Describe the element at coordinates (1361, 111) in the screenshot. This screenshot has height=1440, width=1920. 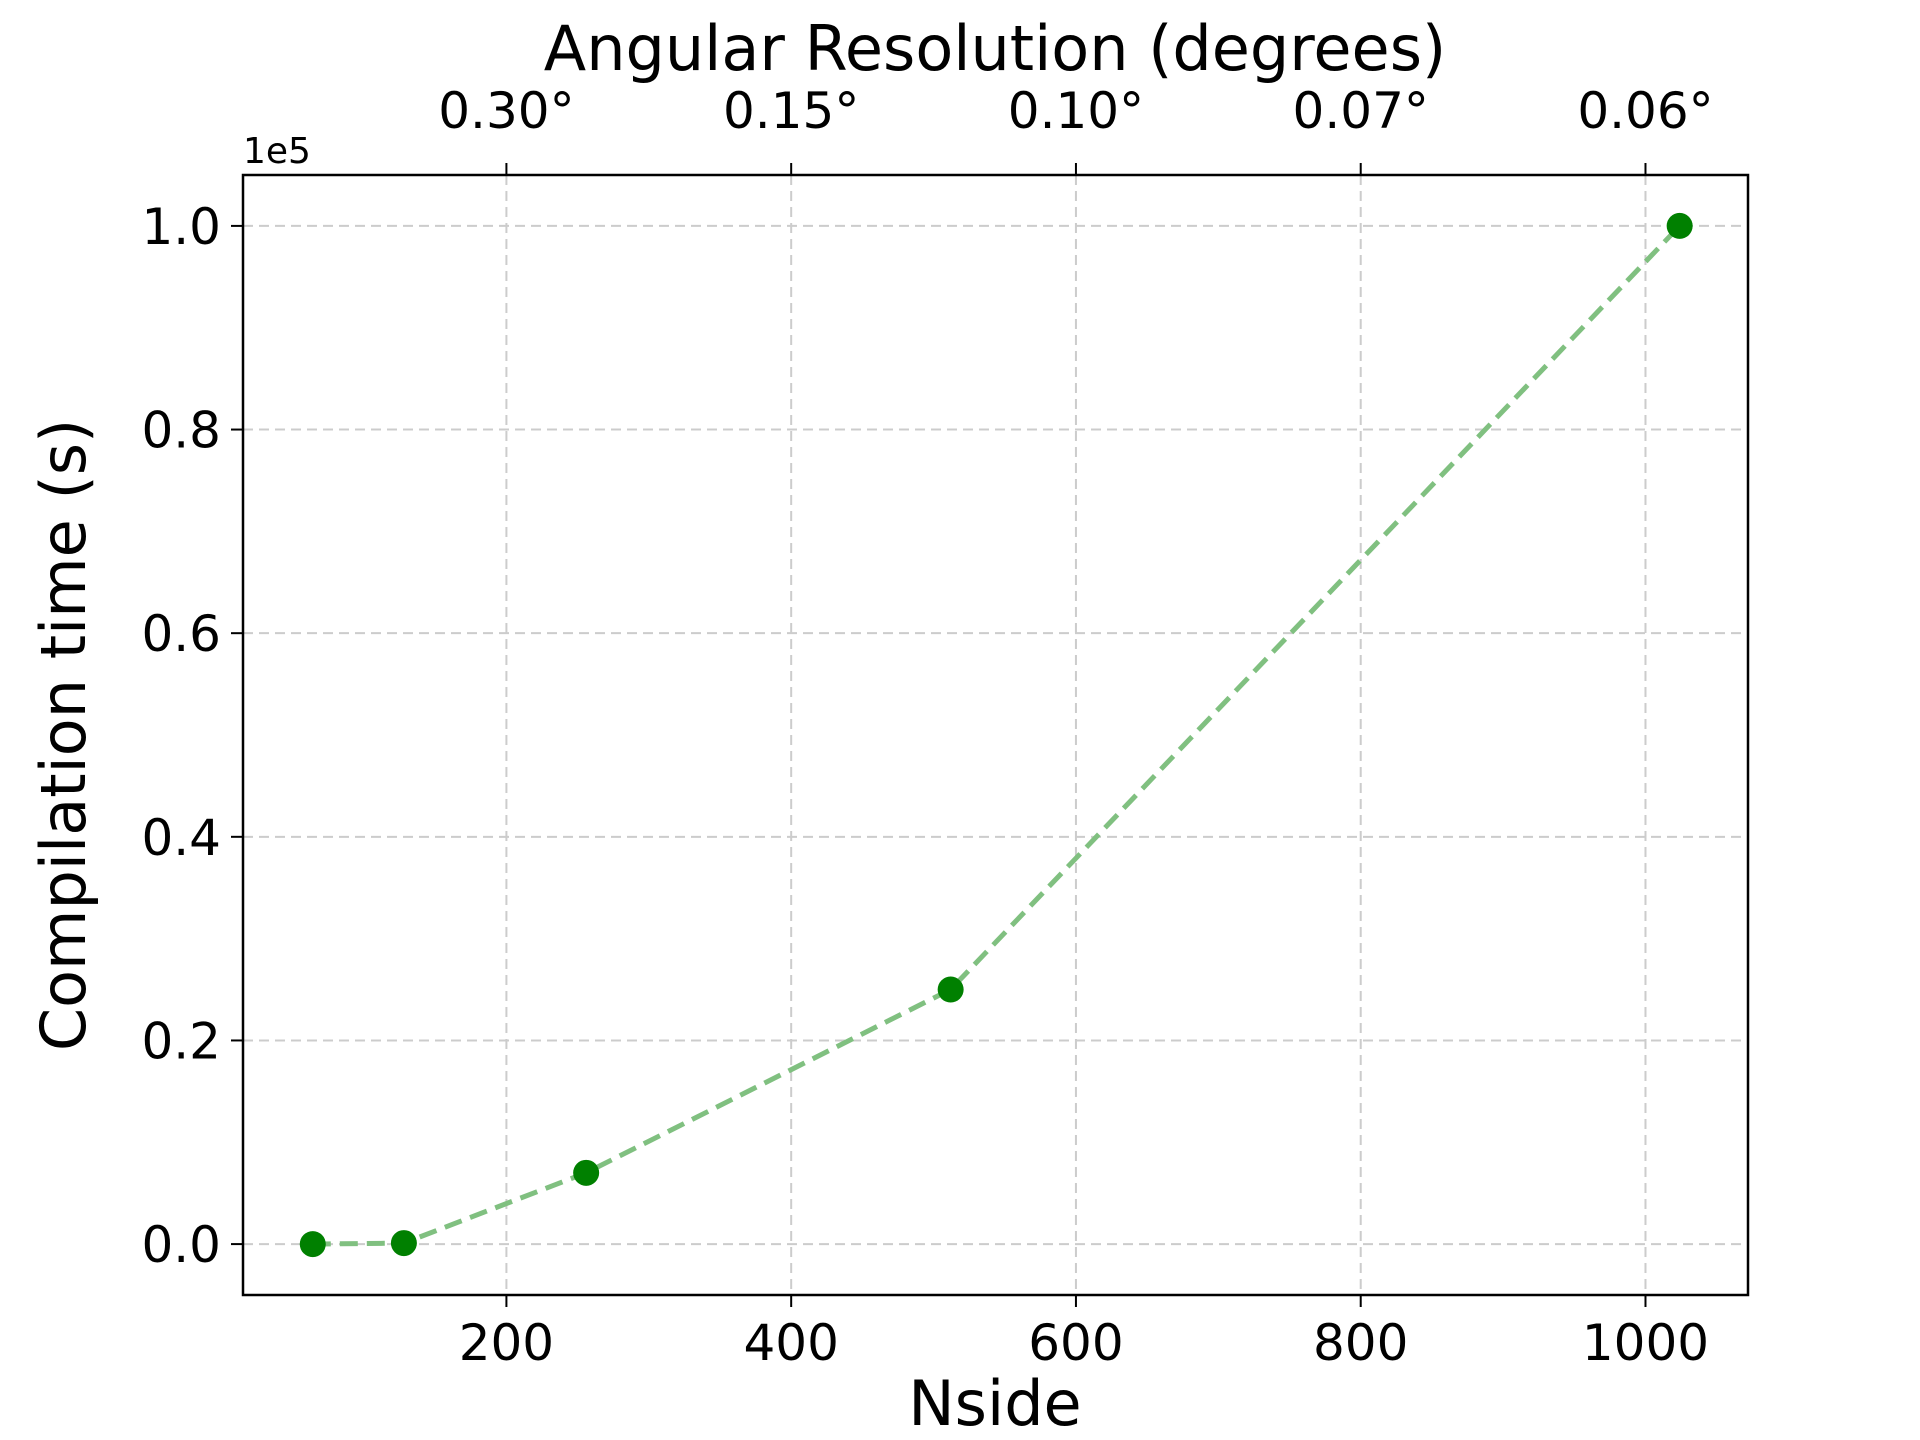
I see `top-tick-label: 0.07°` at that location.